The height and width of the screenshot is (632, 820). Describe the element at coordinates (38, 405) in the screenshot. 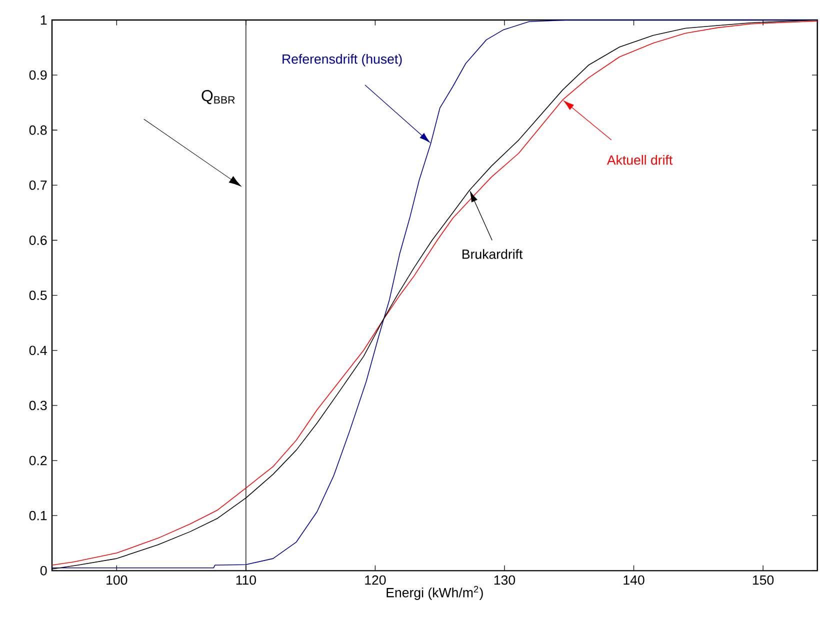

I see `y-tick-label: 0.3` at that location.